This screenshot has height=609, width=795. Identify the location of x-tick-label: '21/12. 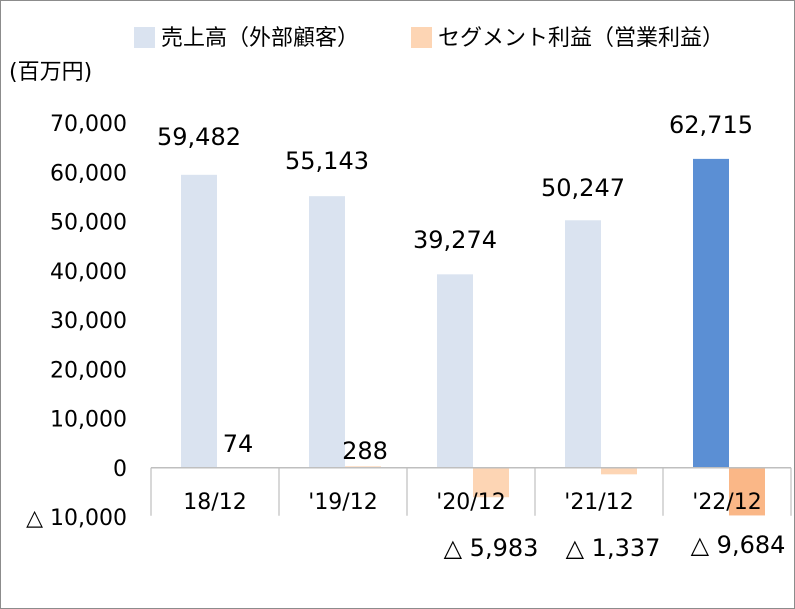
(598, 502).